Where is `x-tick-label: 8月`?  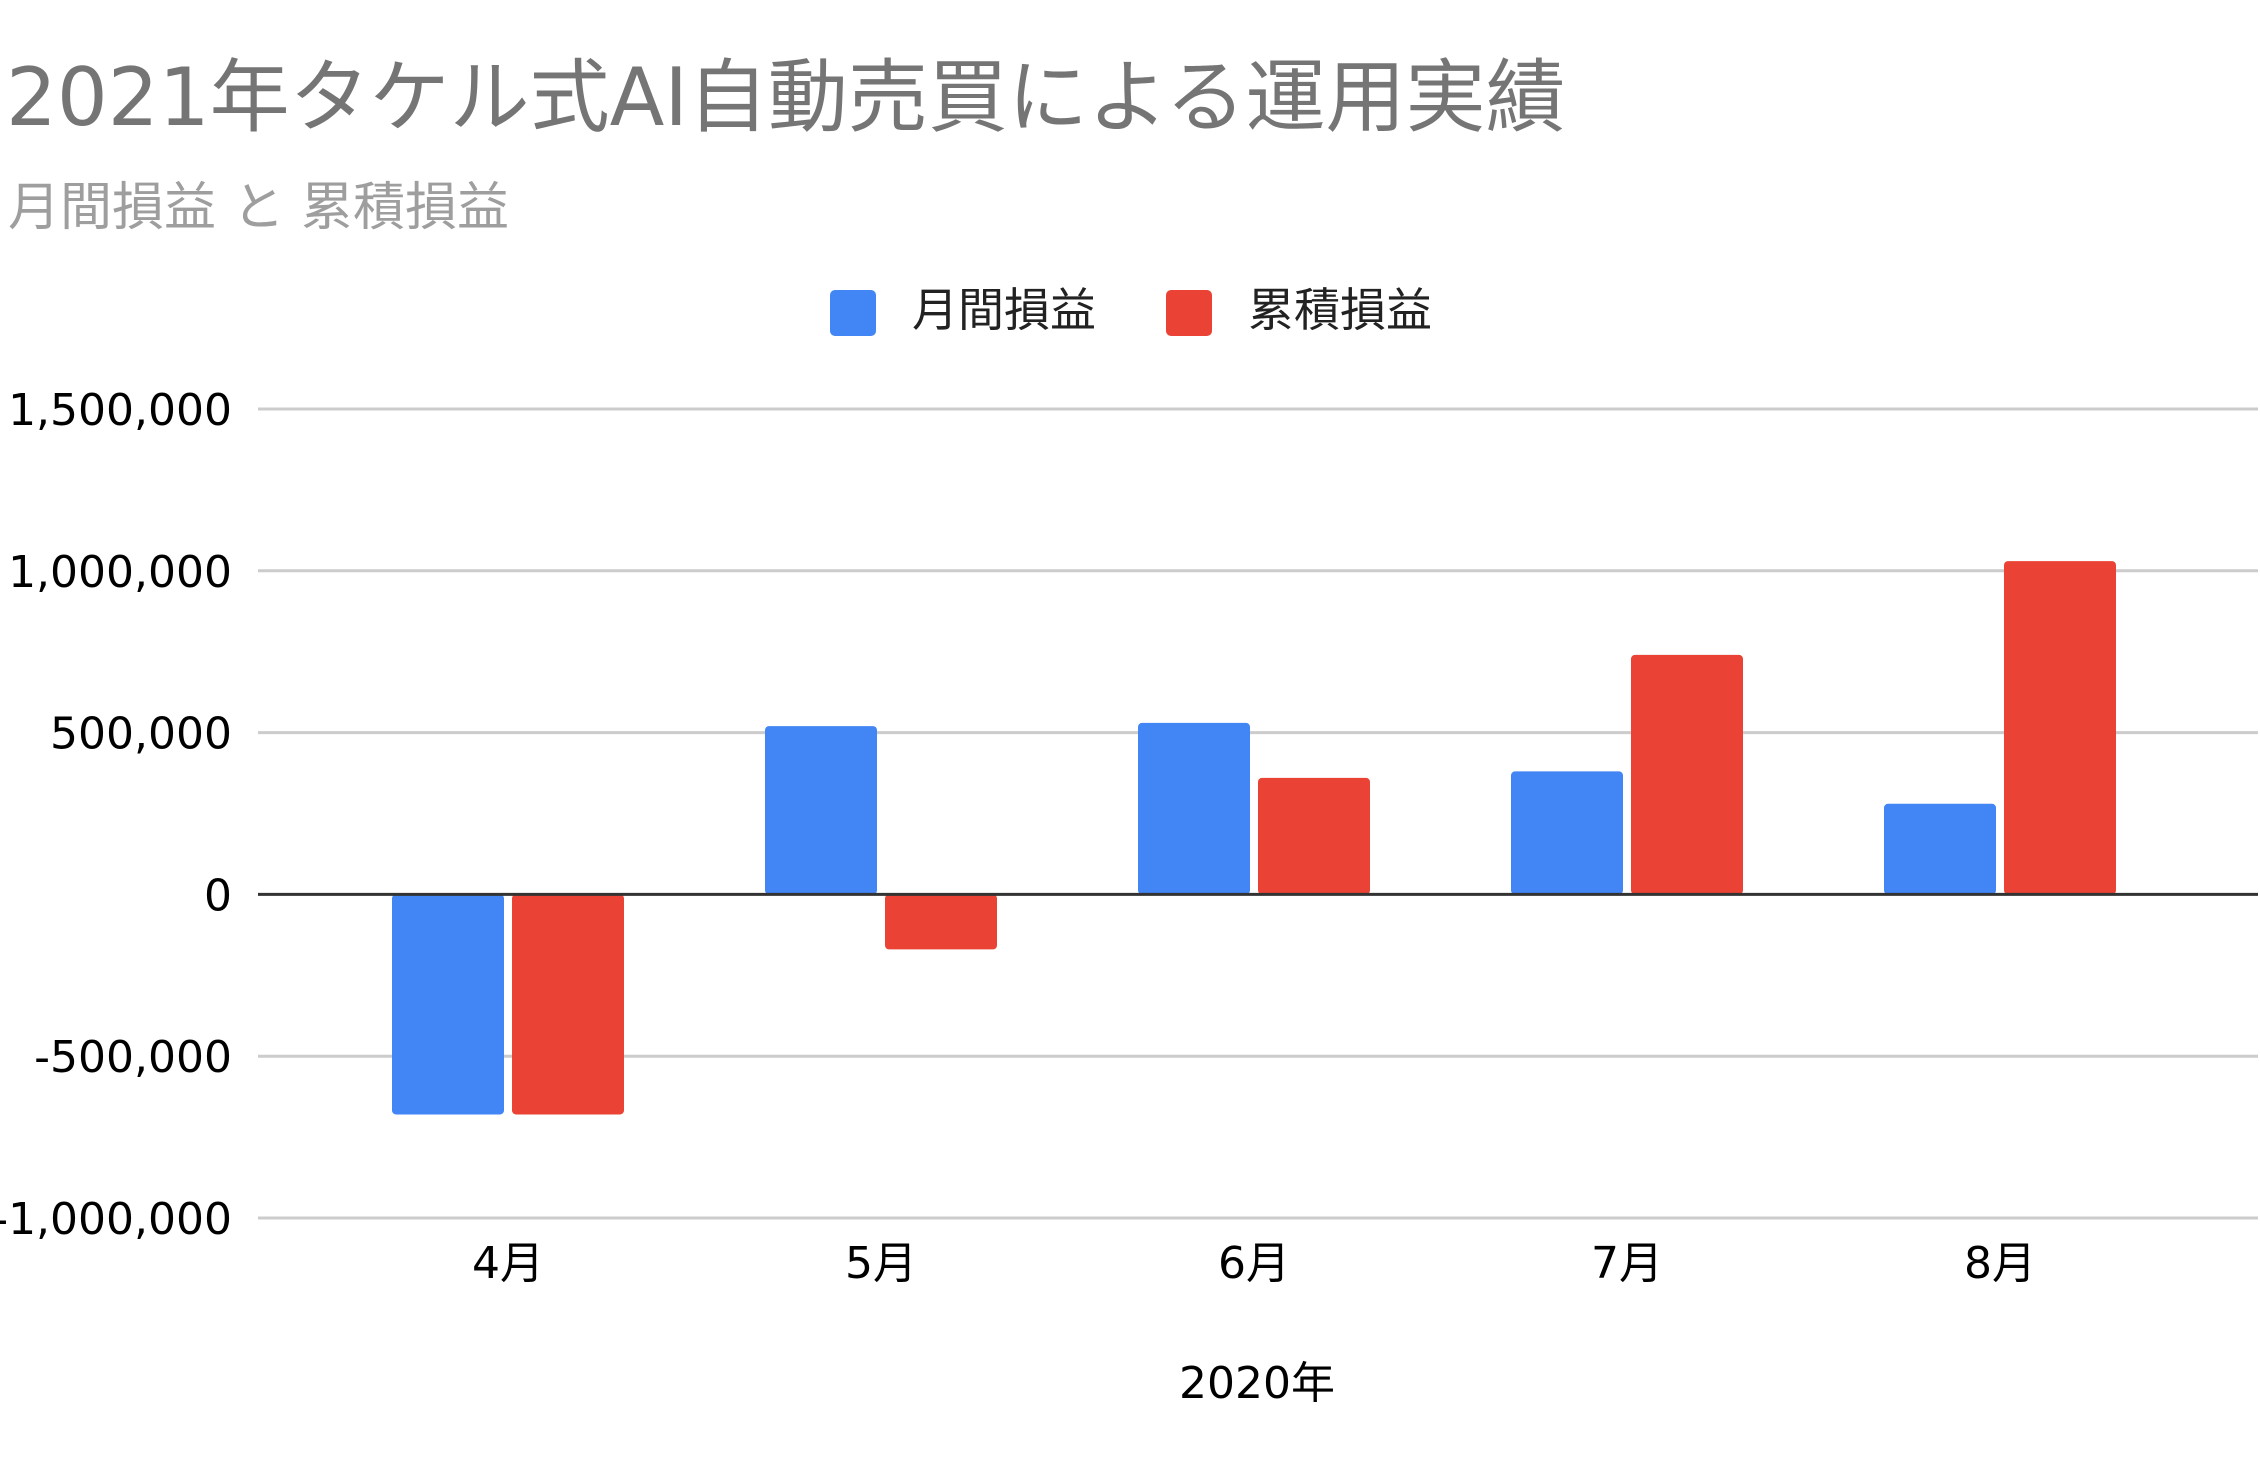 x-tick-label: 8月 is located at coordinates (2000, 1263).